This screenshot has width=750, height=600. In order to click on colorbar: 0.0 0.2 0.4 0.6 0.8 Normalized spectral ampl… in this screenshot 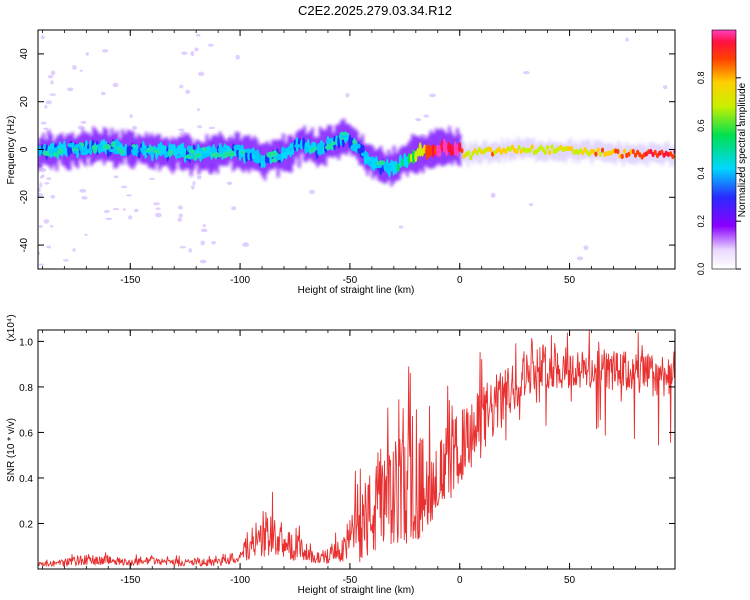, I will do `click(722, 152)`.